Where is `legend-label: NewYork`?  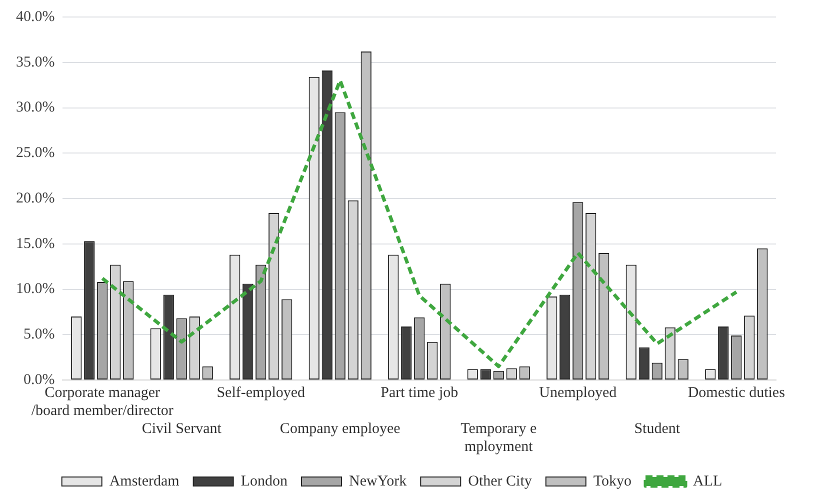
legend-label: NewYork is located at coordinates (378, 481).